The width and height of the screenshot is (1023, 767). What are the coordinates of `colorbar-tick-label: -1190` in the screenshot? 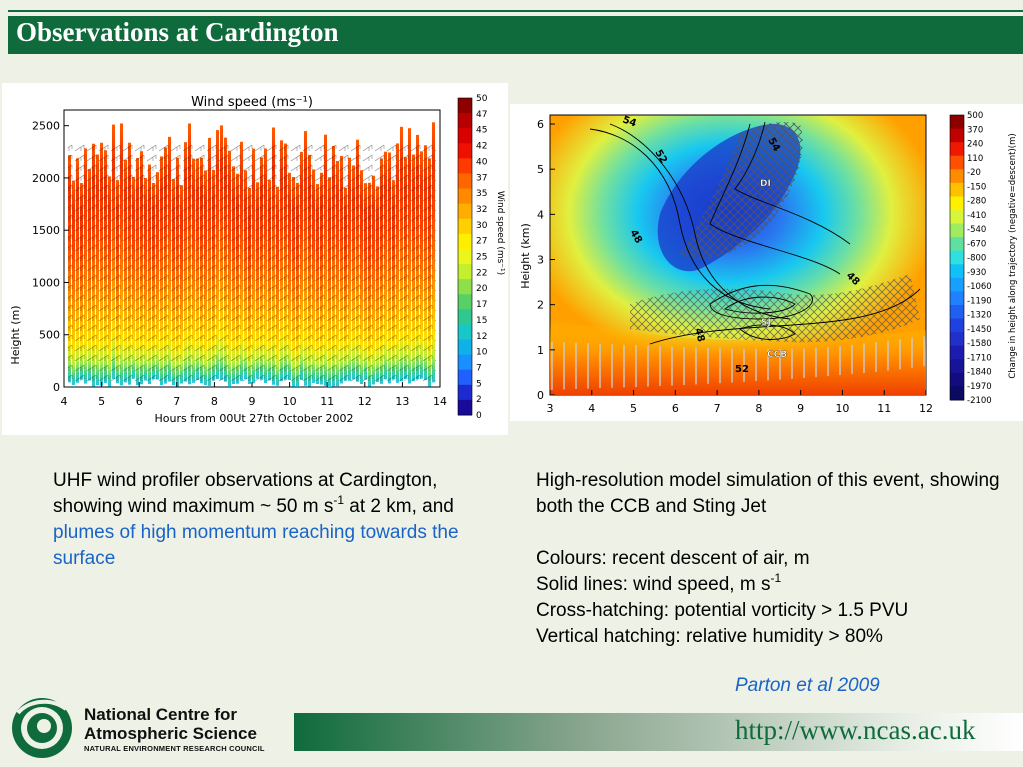 It's located at (979, 301).